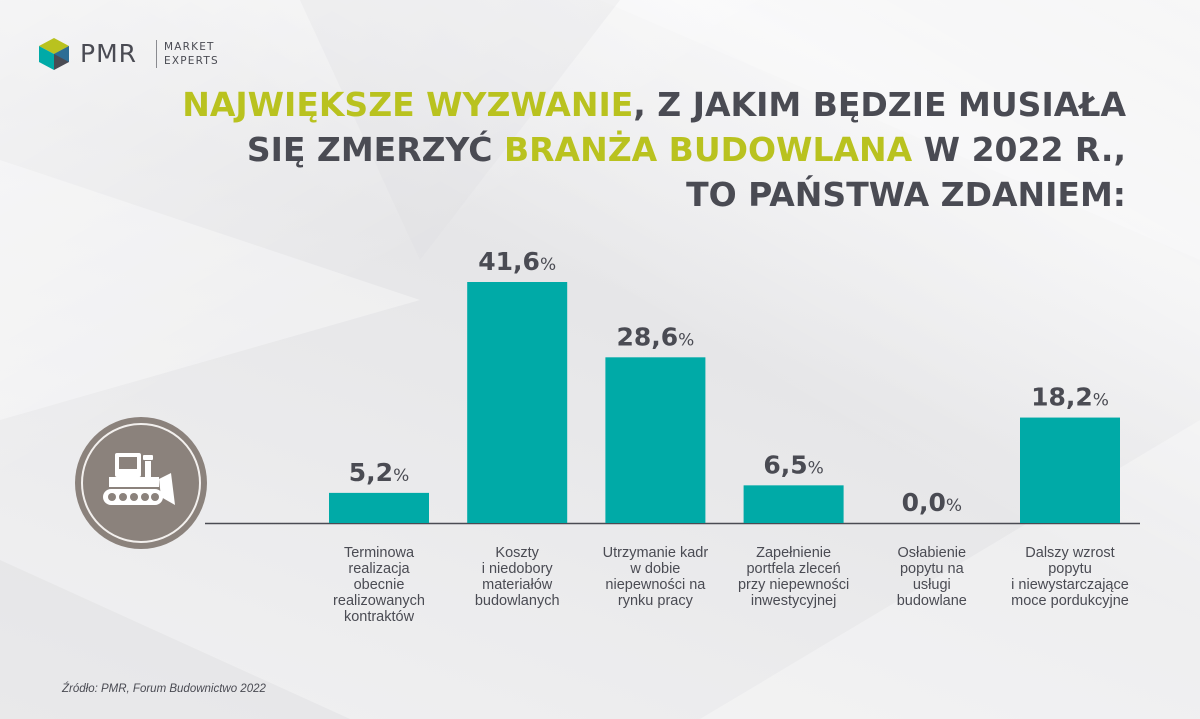  What do you see at coordinates (931, 601) in the screenshot?
I see `category-label-4-line-3: budowlane` at bounding box center [931, 601].